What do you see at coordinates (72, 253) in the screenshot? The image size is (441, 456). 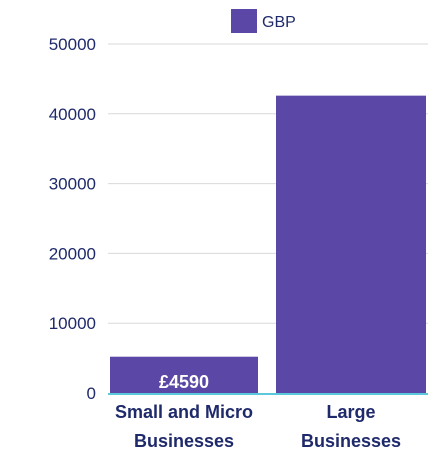 I see `y-tick-label: 20000` at bounding box center [72, 253].